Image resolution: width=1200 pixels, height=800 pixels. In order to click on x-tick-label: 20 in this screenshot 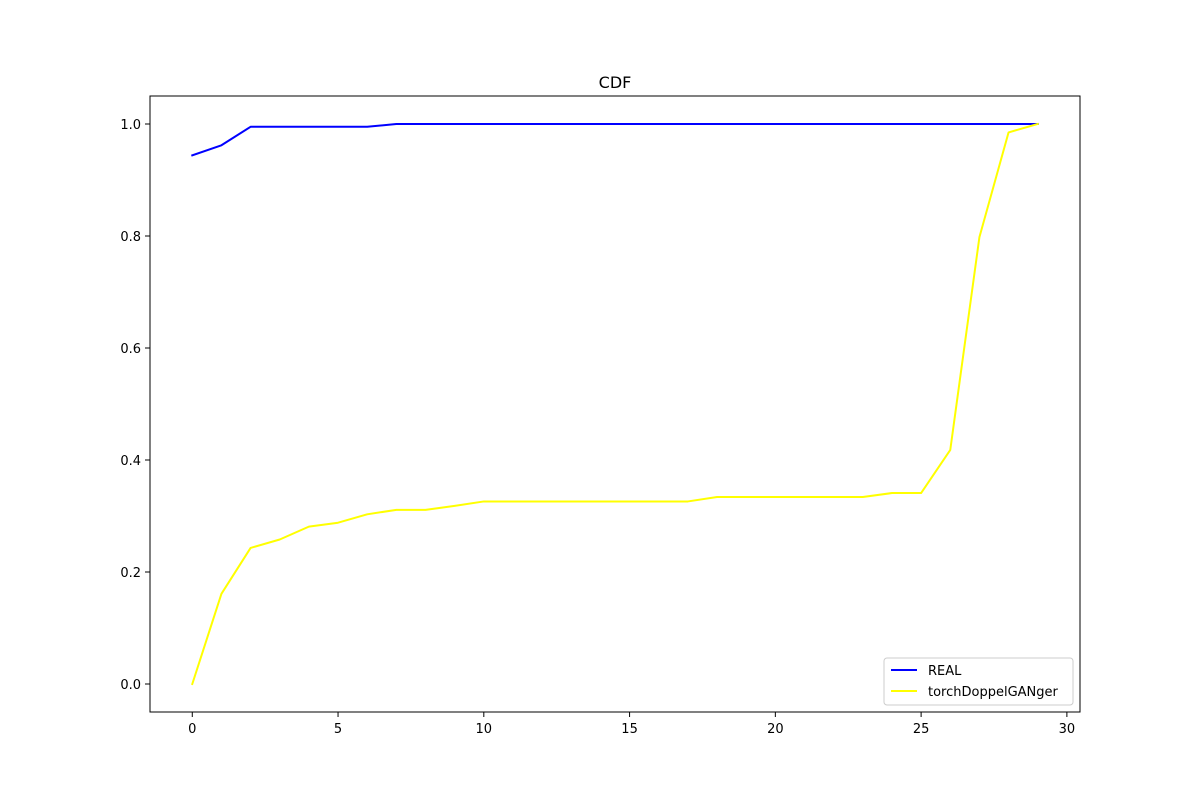, I will do `click(775, 729)`.